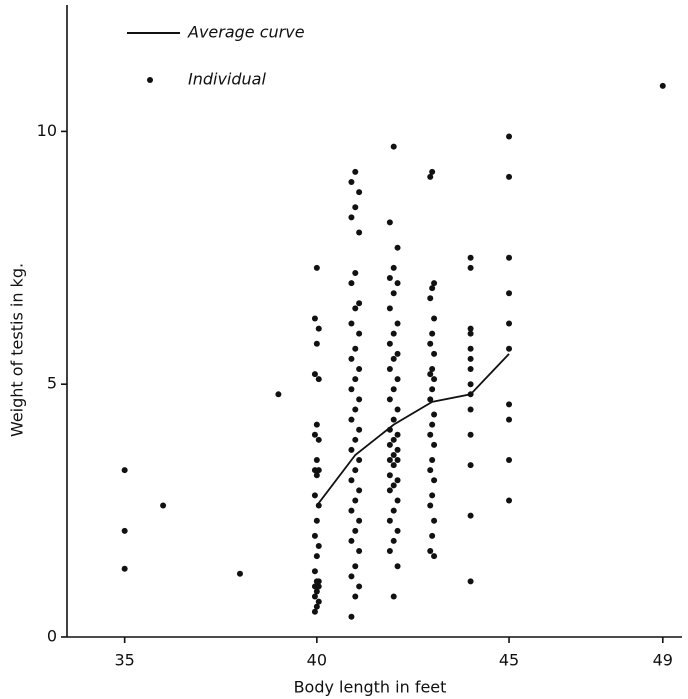 The image size is (688, 699). I want to click on y-axis-label: Weight of testis in kg., so click(17, 350).